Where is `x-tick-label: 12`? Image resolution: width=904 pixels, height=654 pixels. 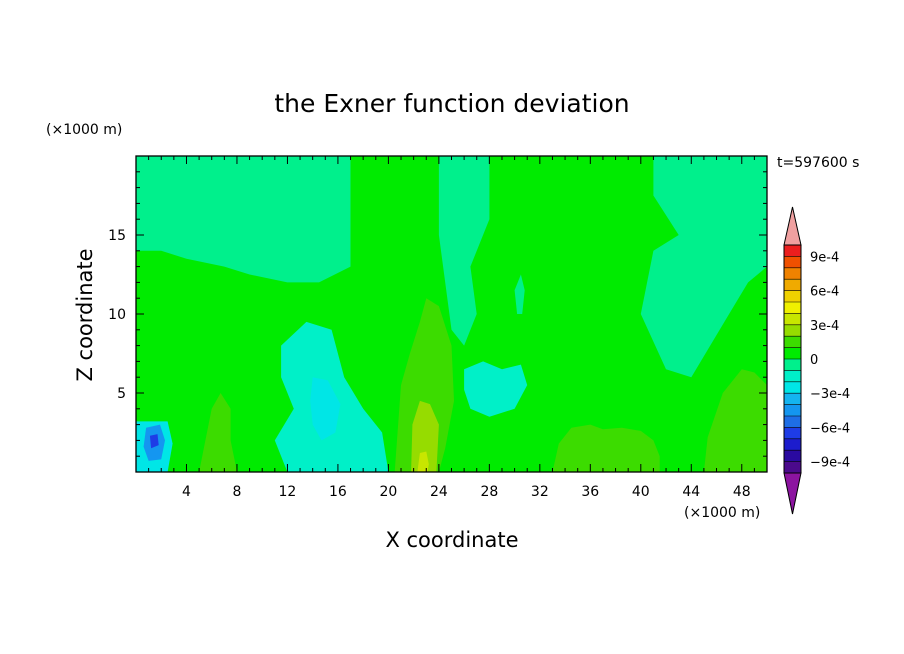 x-tick-label: 12 is located at coordinates (288, 492).